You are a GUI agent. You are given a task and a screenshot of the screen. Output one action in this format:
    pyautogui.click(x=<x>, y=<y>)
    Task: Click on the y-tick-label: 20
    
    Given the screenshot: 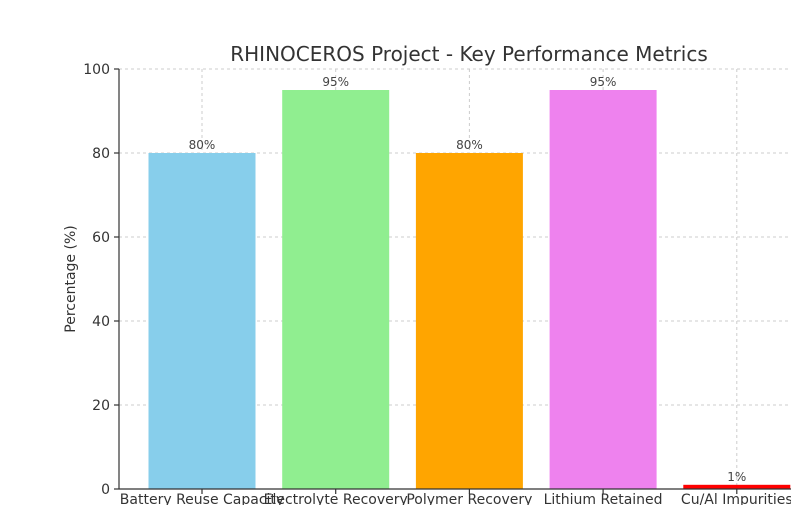 What is the action you would take?
    pyautogui.click(x=101, y=406)
    